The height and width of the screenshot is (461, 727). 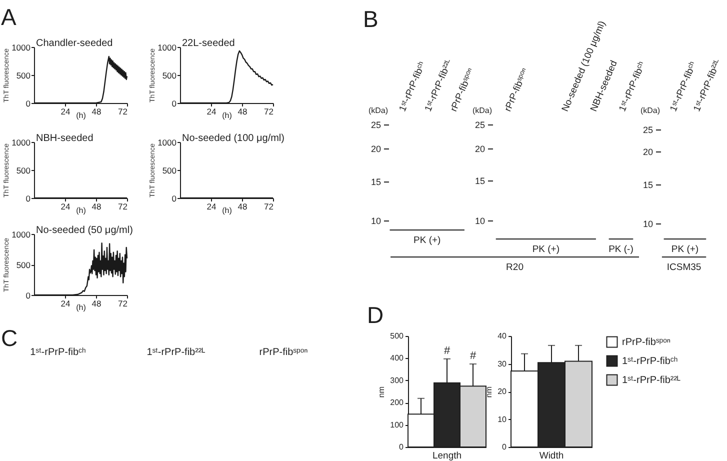 I want to click on chart-title: No-seeded (50 μg/ml), so click(x=84, y=230).